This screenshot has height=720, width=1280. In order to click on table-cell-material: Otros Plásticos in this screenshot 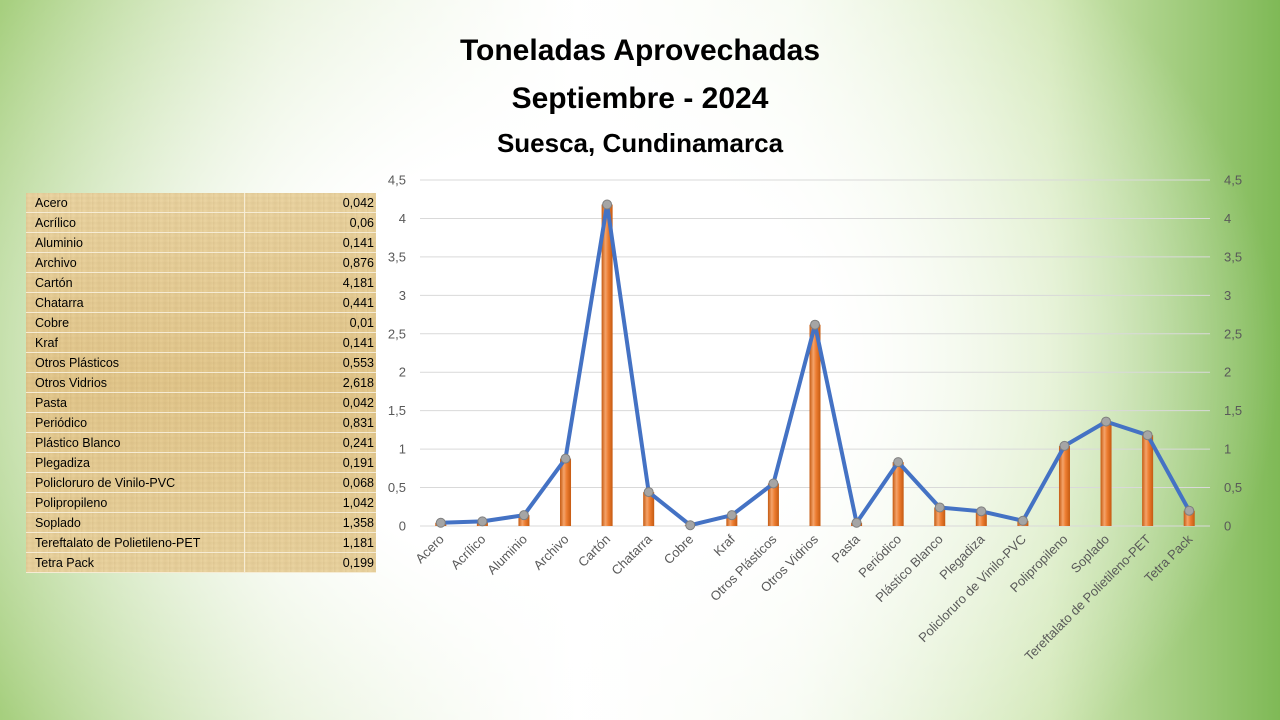, I will do `click(135, 362)`.